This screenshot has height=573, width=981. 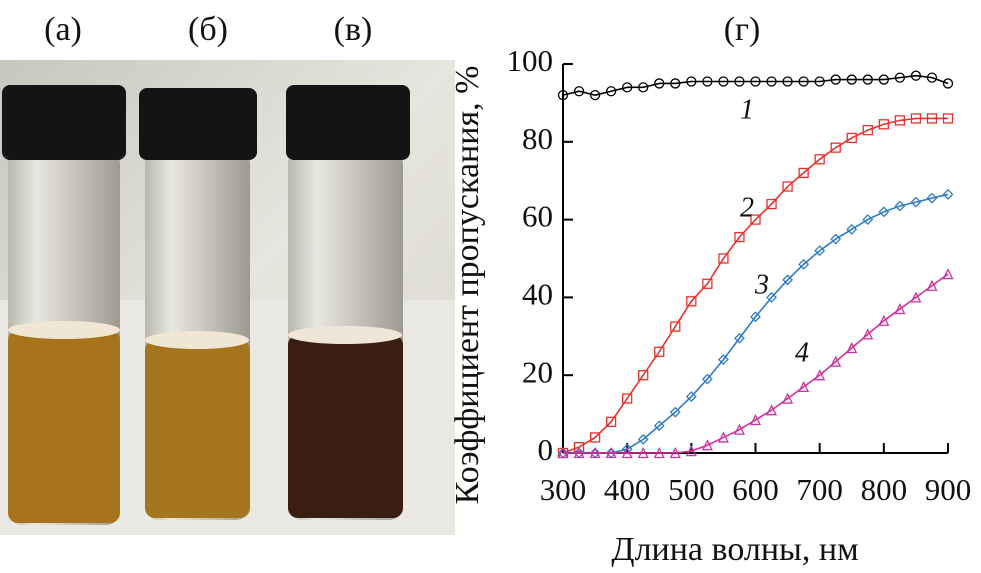 I want to click on panel-label: (в), so click(x=353, y=29).